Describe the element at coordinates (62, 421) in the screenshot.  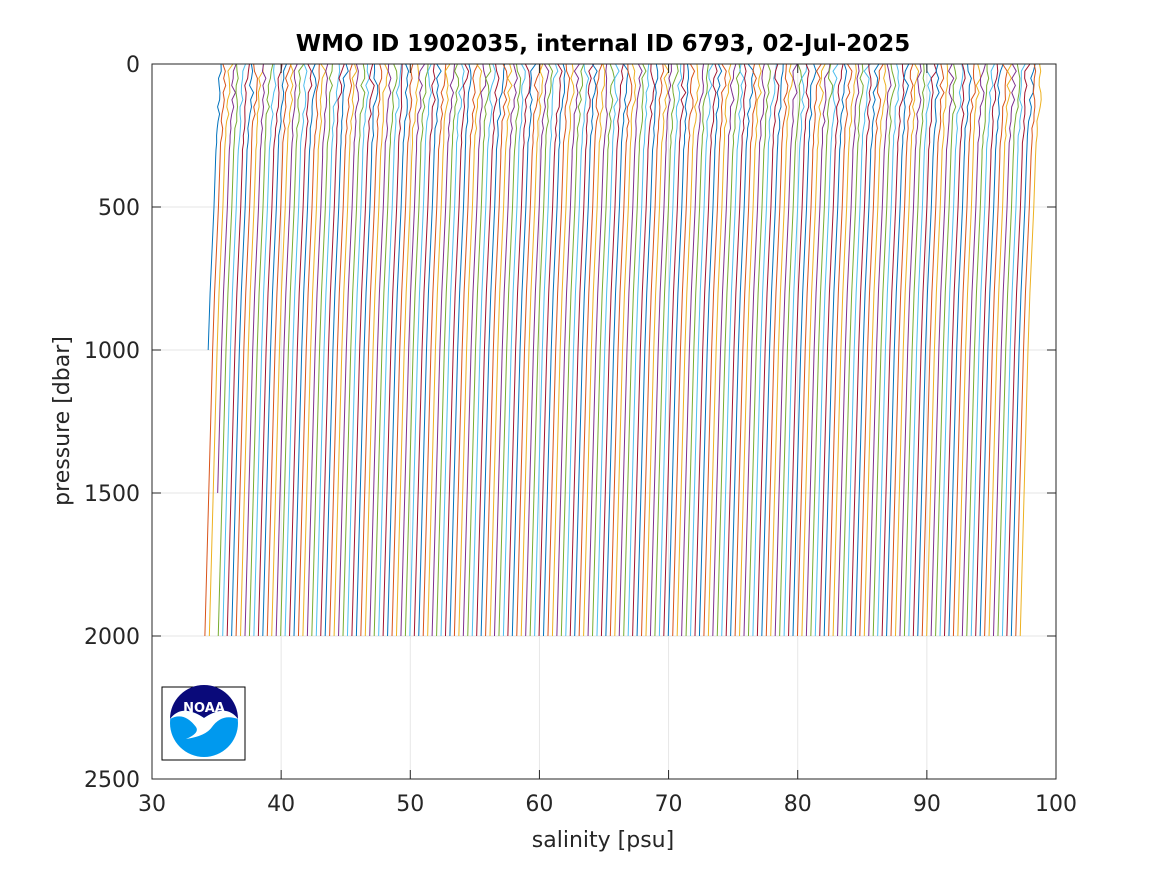
I see `y-axis-label: pressure [dbar]` at that location.